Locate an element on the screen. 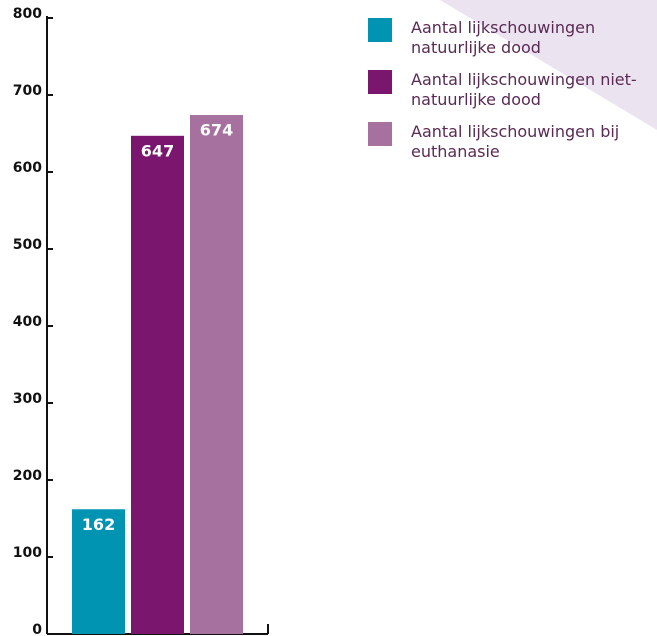  y-tick-label: 300 is located at coordinates (27, 399).